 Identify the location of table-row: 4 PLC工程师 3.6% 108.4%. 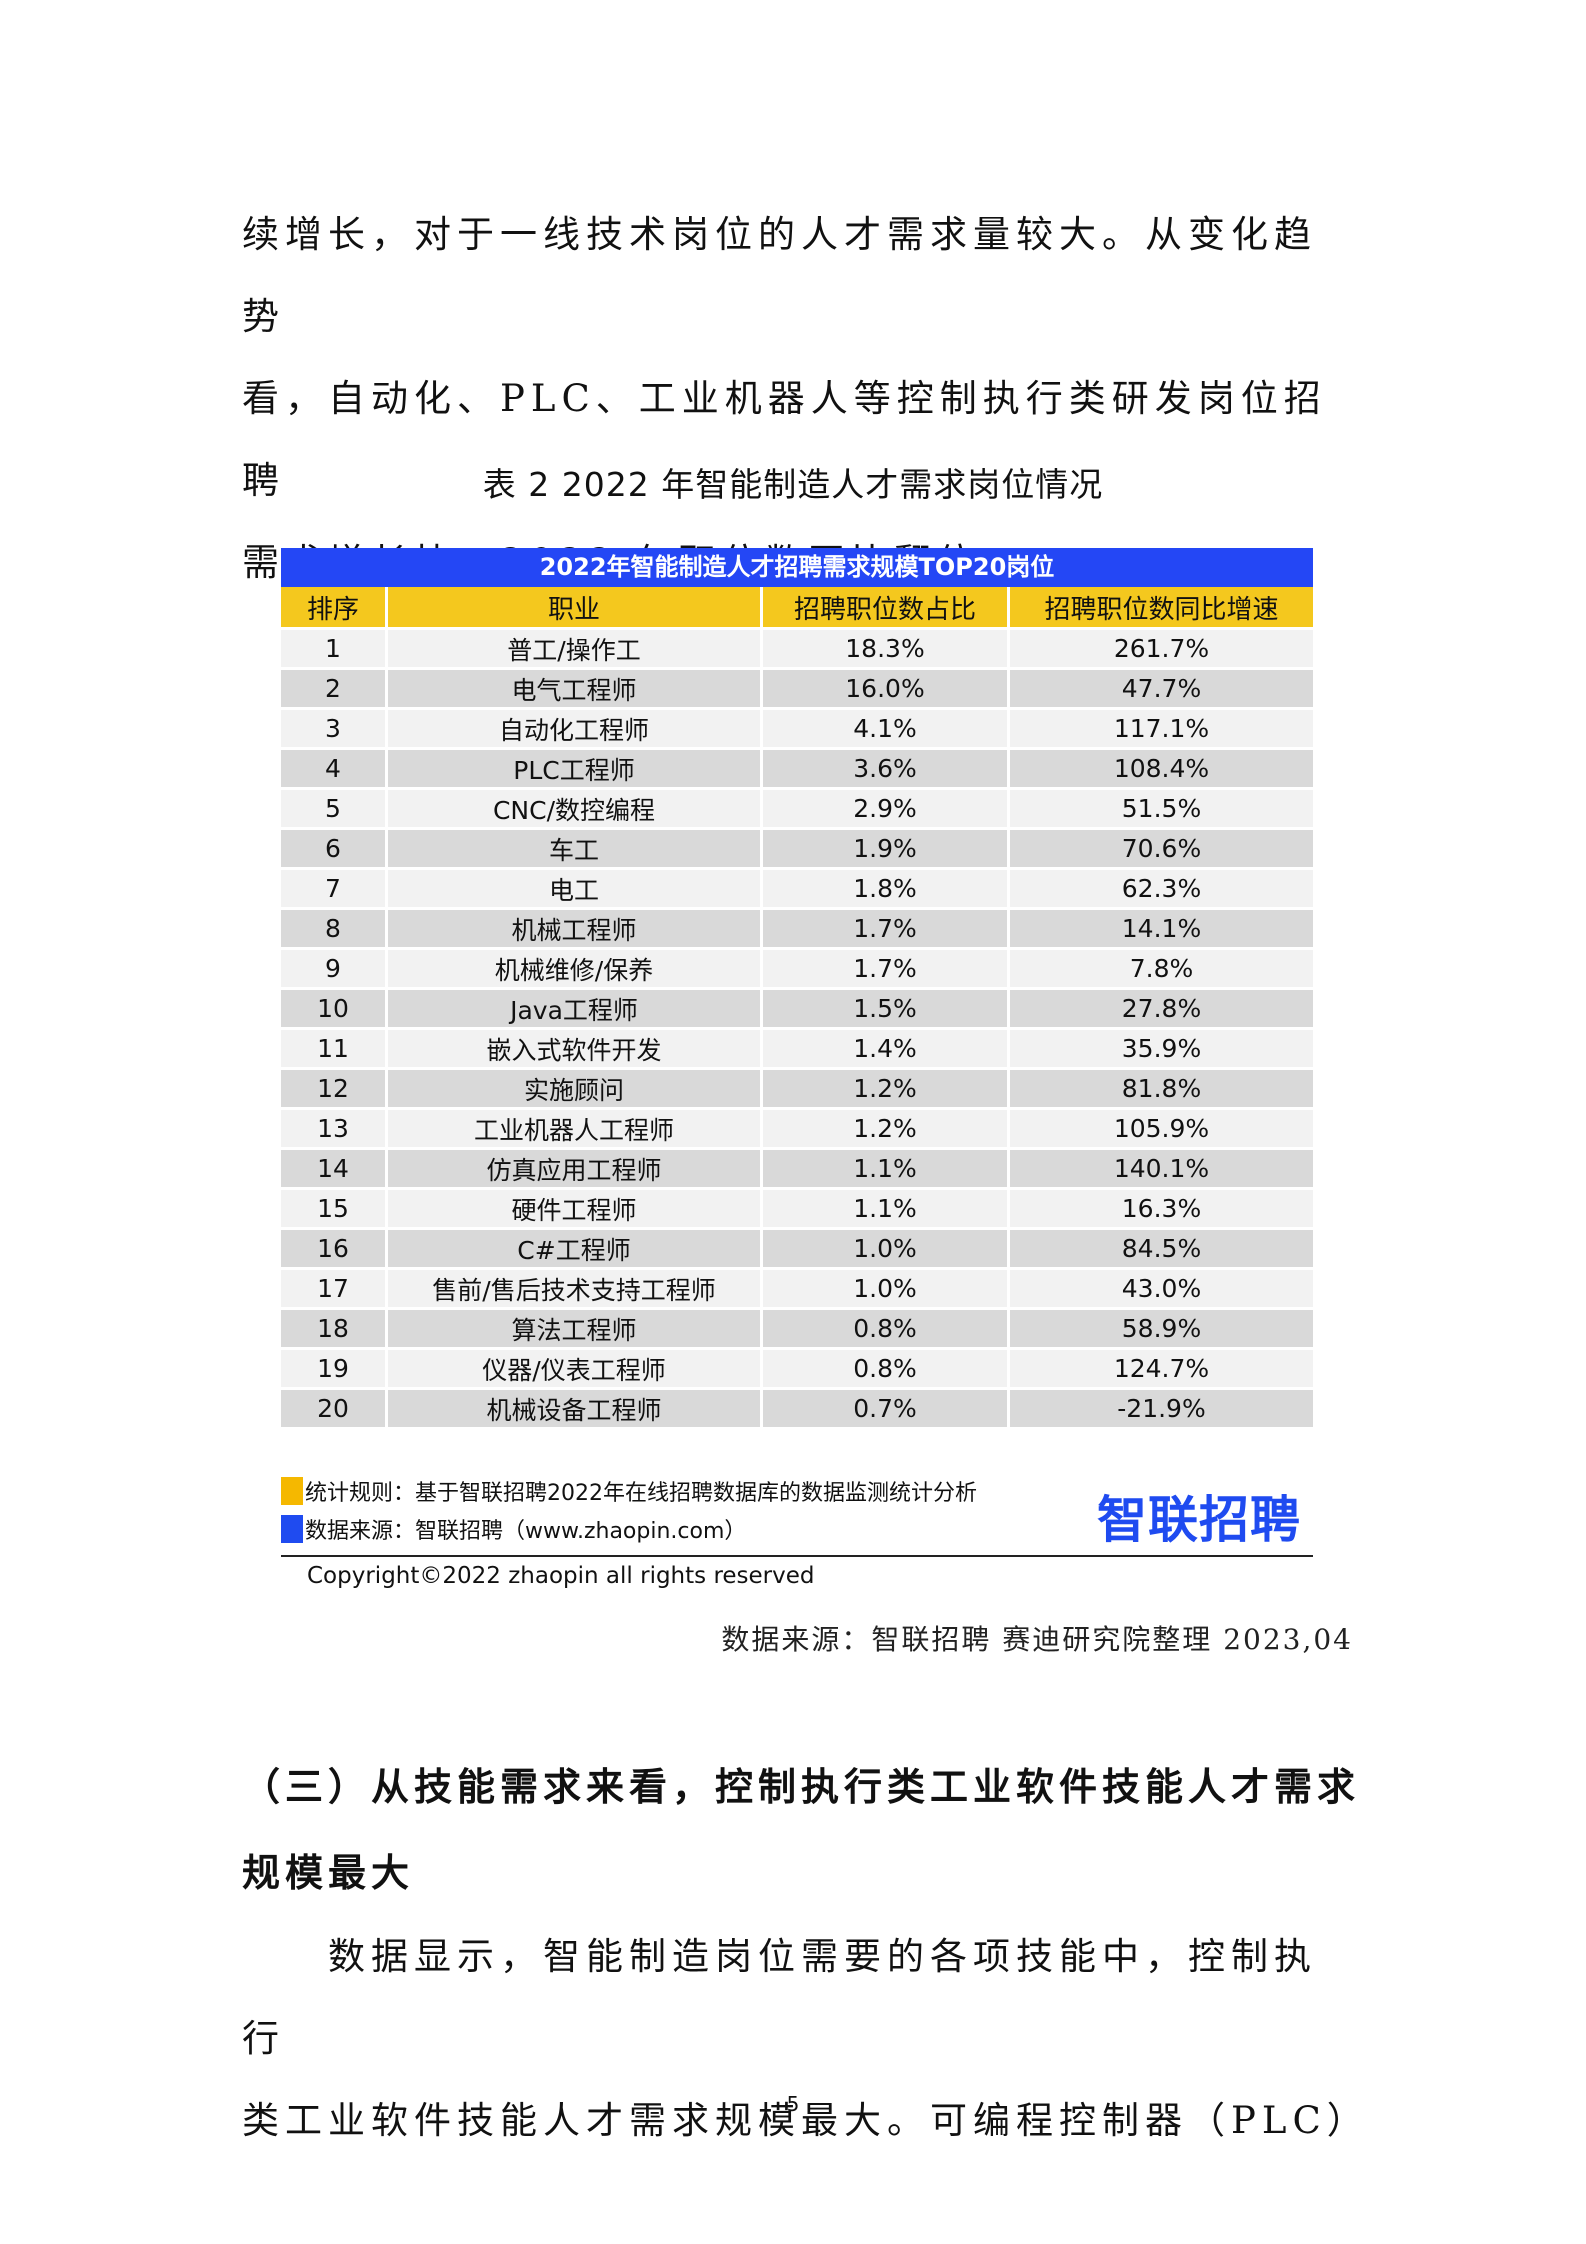
(797, 770).